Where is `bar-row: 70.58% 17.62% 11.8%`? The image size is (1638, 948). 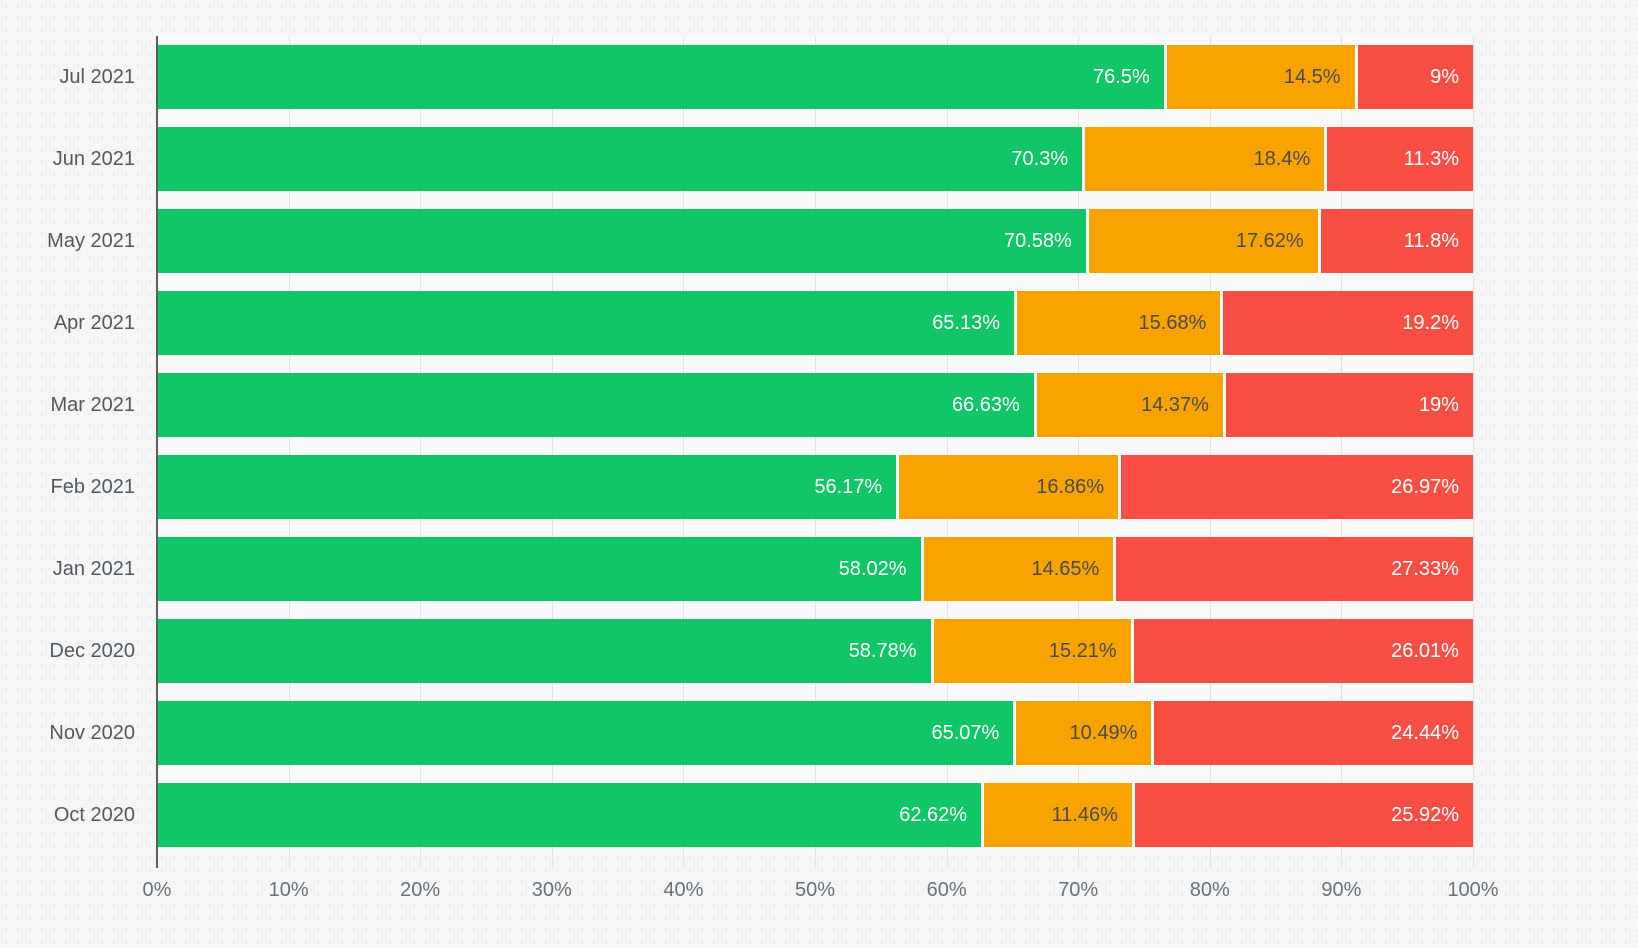
bar-row: 70.58% 17.62% 11.8% is located at coordinates (815, 241).